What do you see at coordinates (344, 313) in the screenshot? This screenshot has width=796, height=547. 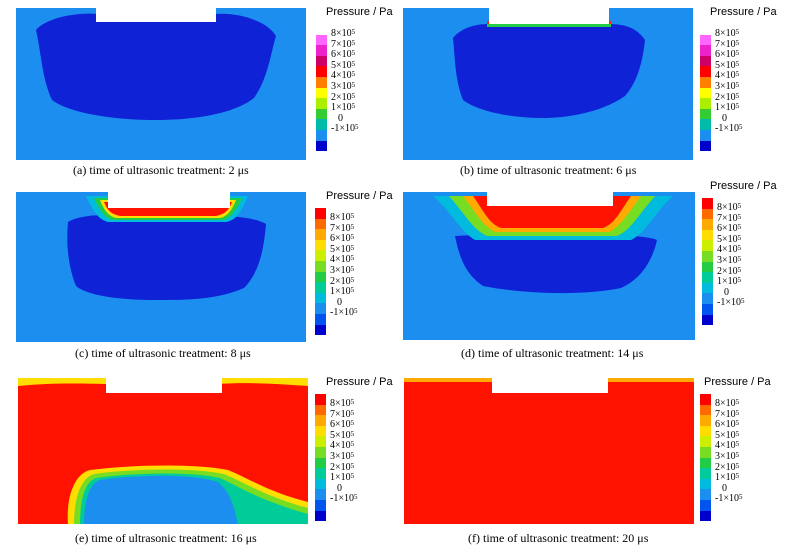 I see `legend-tick-label: -1×105` at bounding box center [344, 313].